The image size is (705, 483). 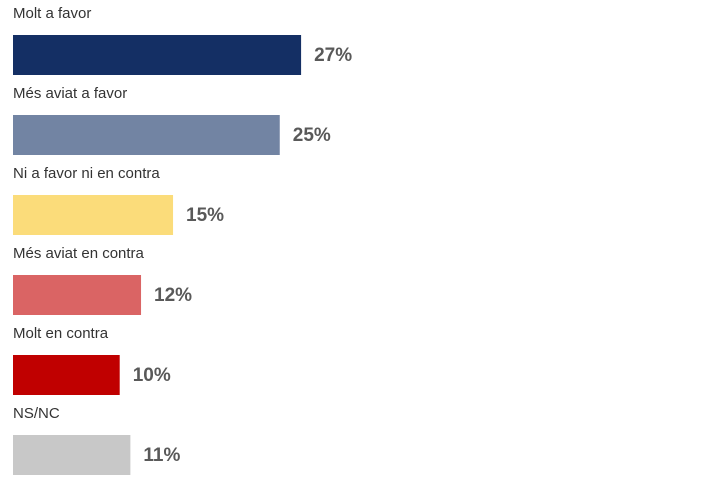 I want to click on value-label: 15%, so click(x=205, y=215).